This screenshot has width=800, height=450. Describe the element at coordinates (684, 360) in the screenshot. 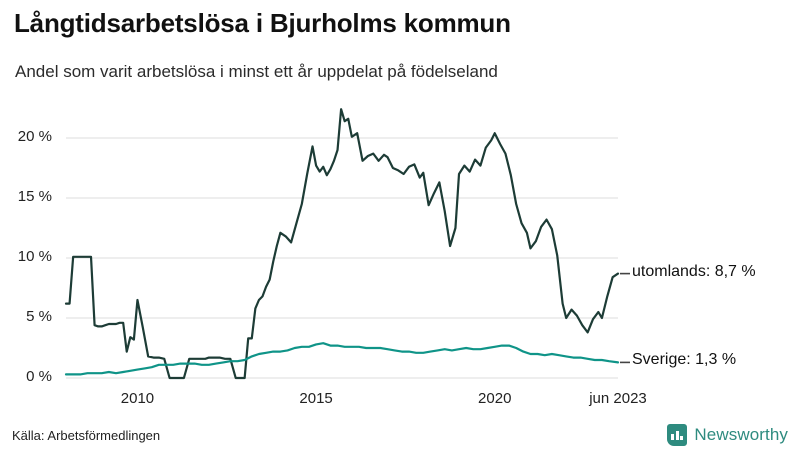

I see `series-label-sverige: Sverige: 1,3 %` at that location.